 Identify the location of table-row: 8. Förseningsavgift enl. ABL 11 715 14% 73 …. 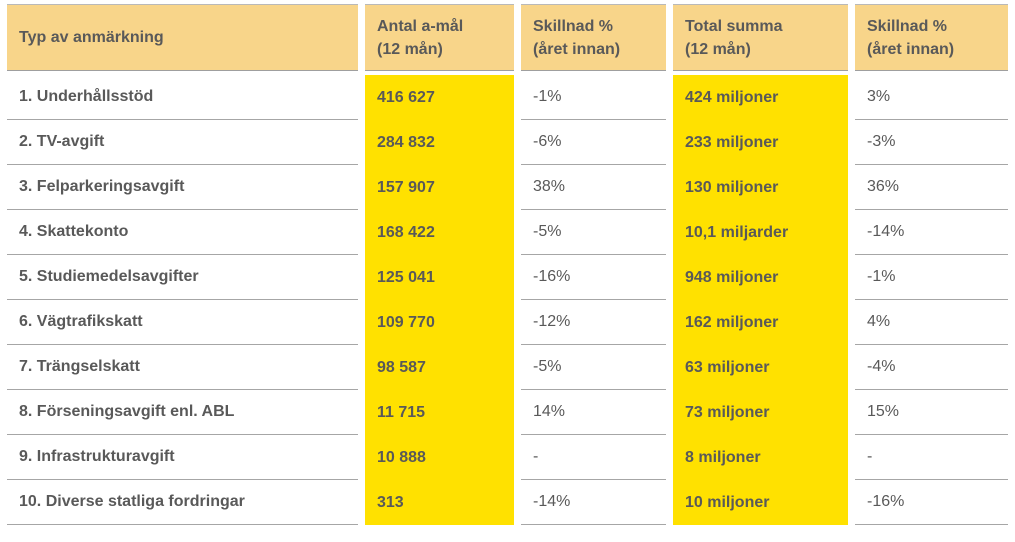
(507, 412).